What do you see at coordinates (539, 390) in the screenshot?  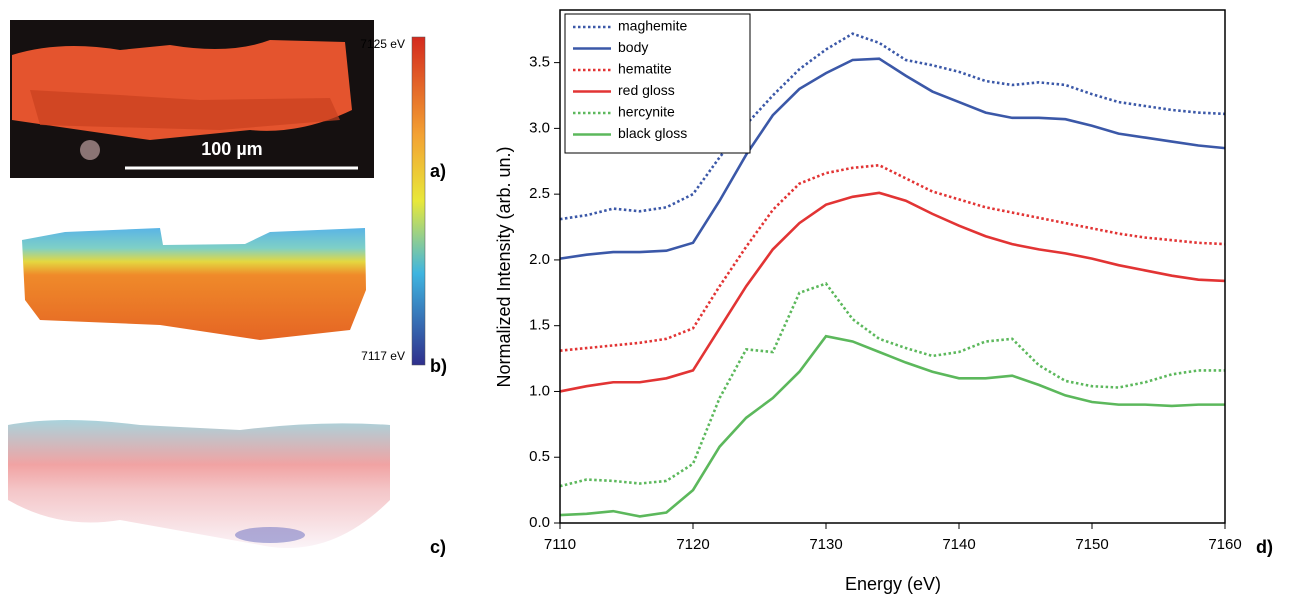 I see `y-tick-label: 1.0` at bounding box center [539, 390].